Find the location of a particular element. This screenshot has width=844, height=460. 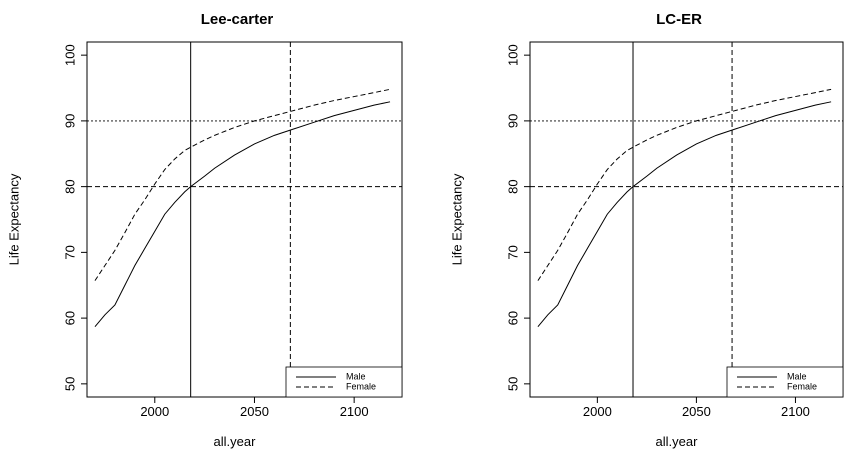

chart-title: Lee-carter is located at coordinates (237, 19).